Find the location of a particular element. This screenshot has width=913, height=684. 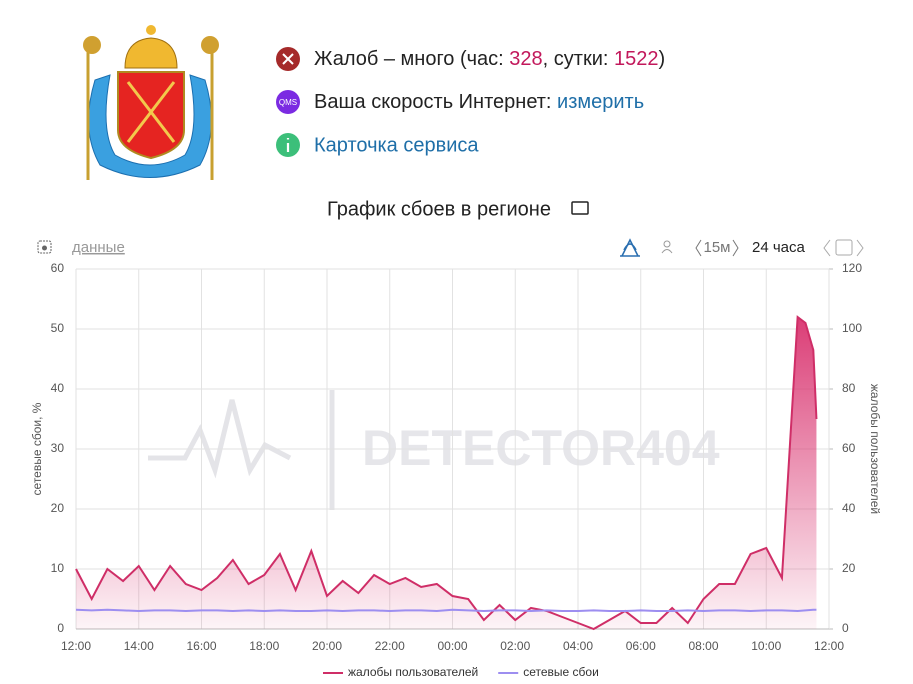

y-tick-label: 50 is located at coordinates (58, 328).